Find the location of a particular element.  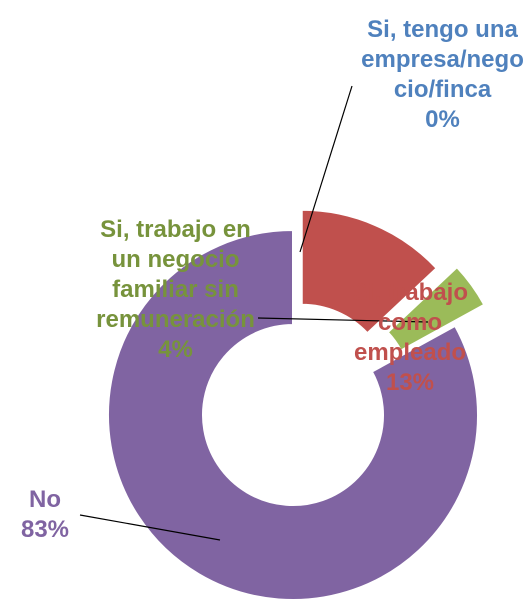

value-label: 83% is located at coordinates (45, 529).